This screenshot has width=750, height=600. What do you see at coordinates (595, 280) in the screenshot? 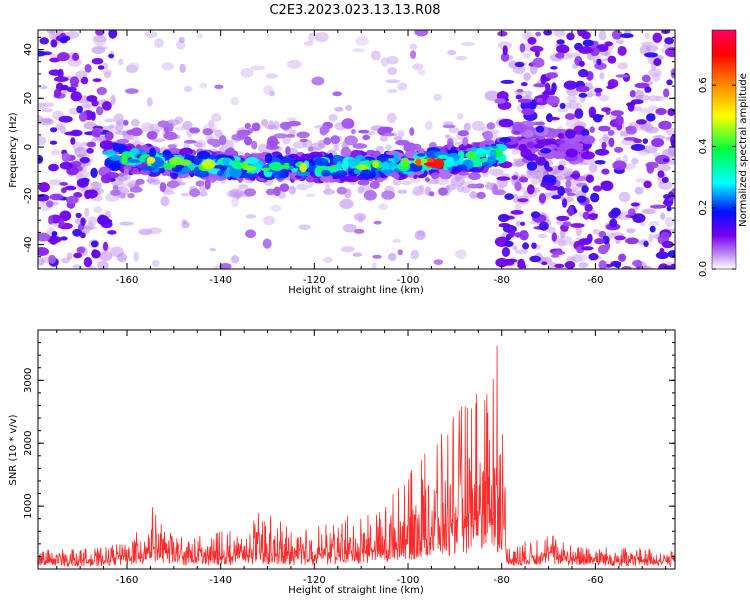
I see `x-tick-label: -60` at bounding box center [595, 280].